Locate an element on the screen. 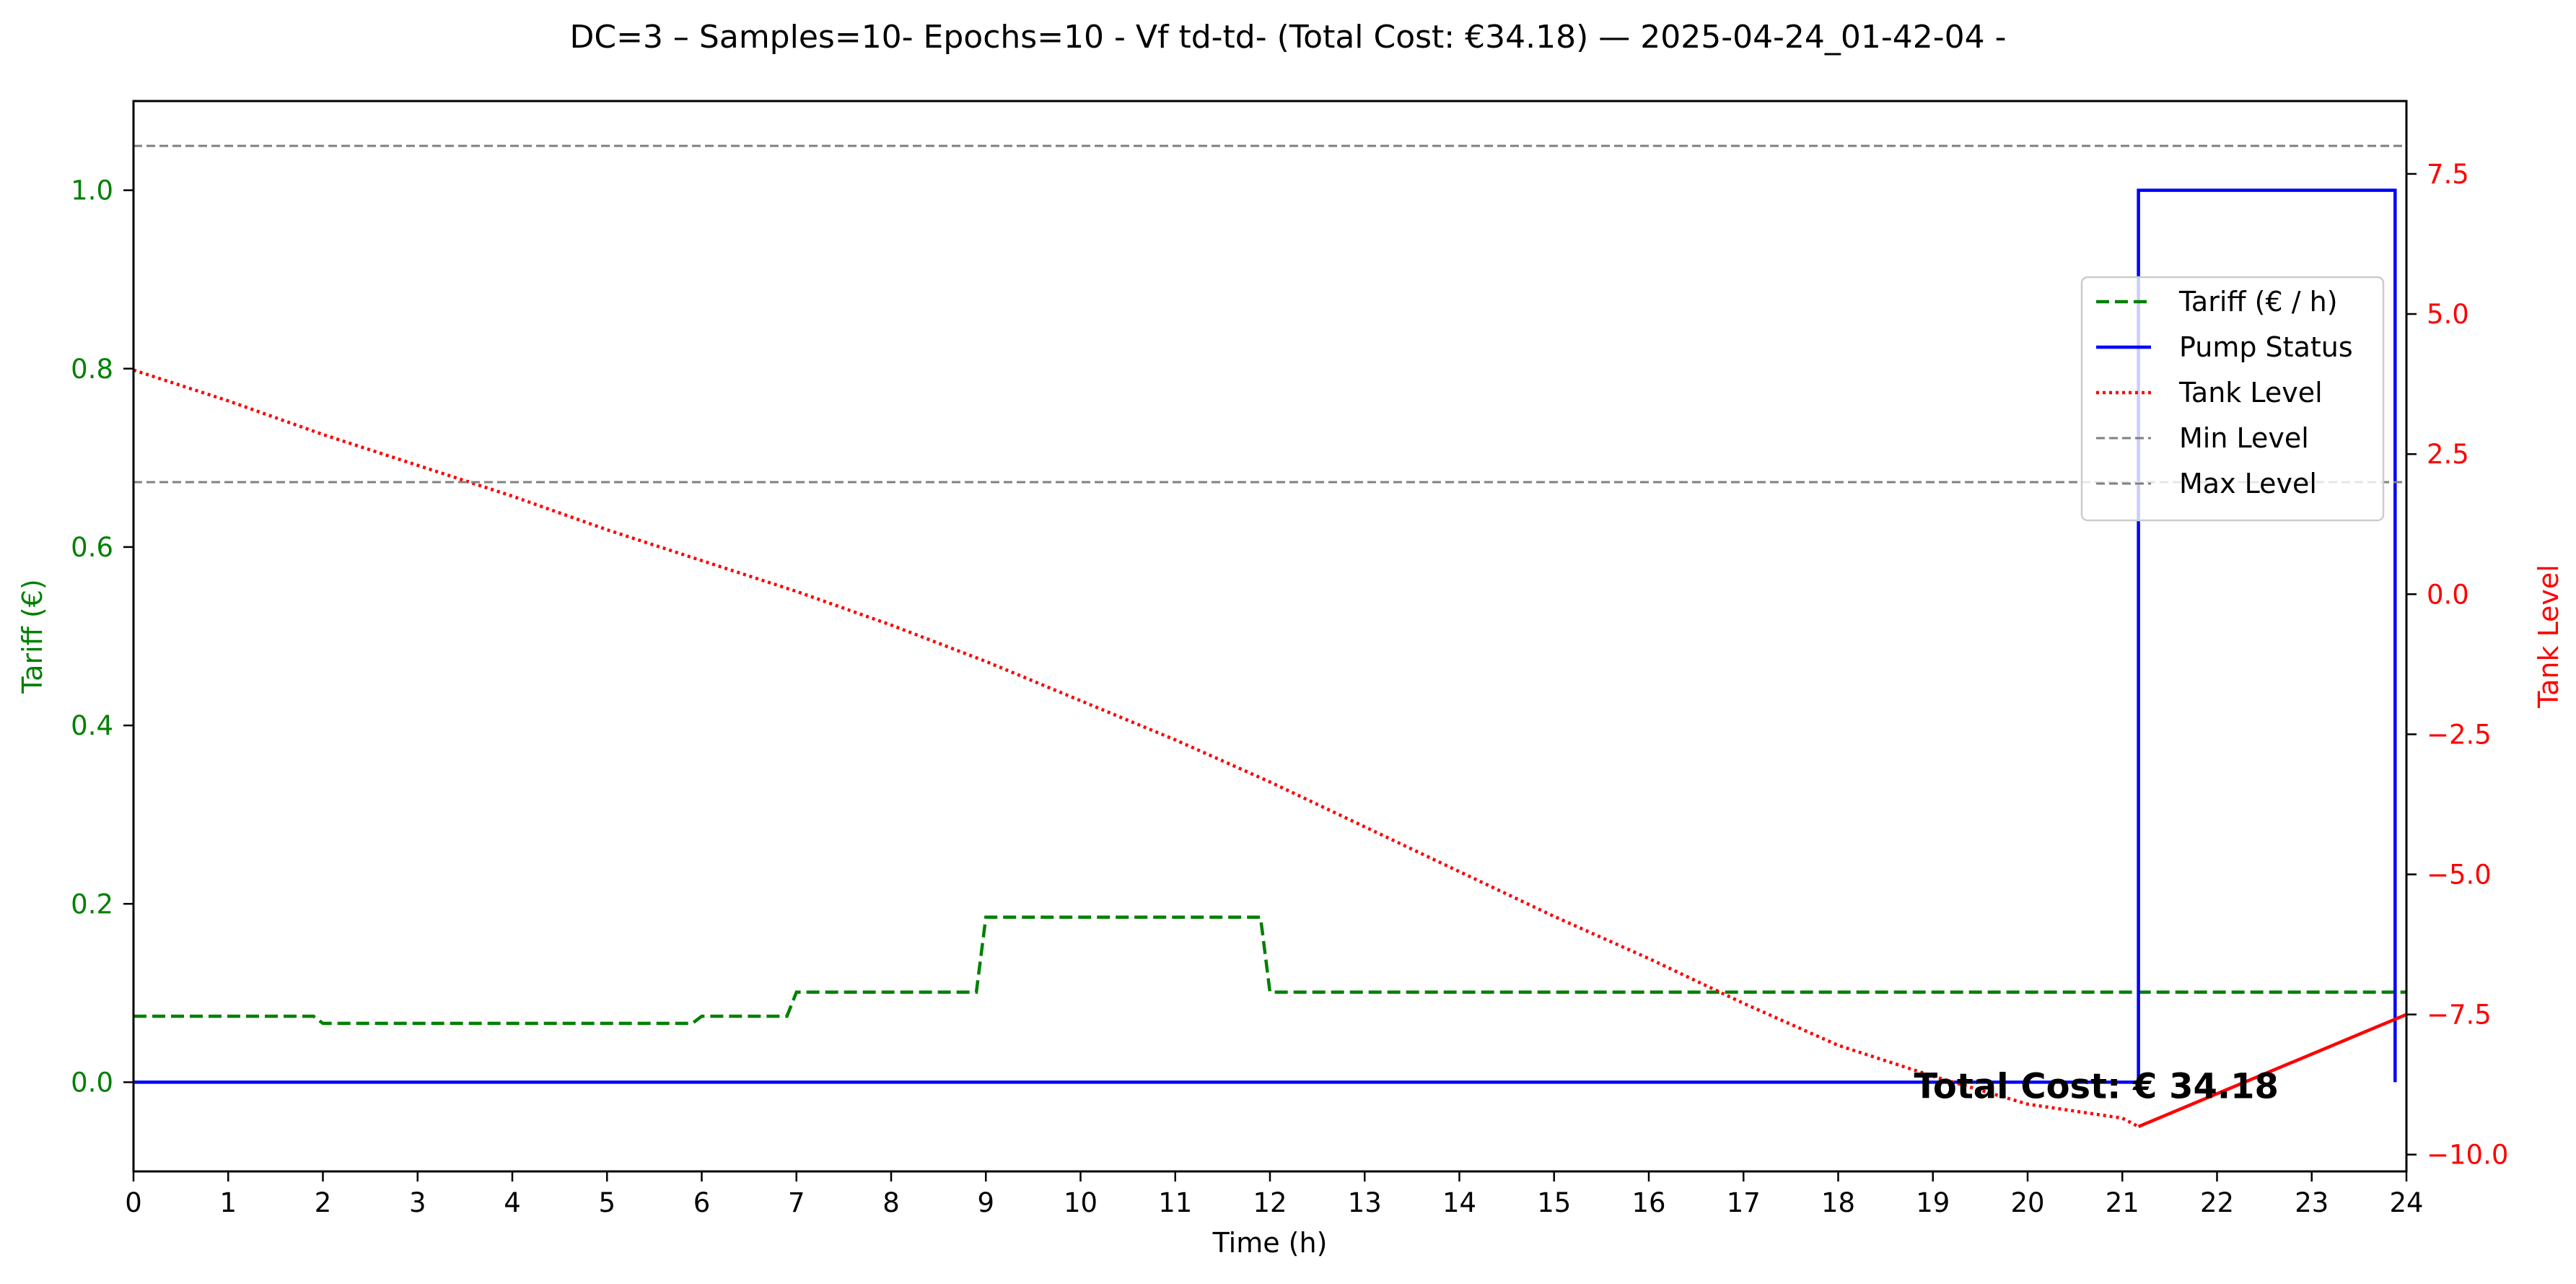 The image size is (2576, 1284). legend-label: Min Level is located at coordinates (2244, 438).